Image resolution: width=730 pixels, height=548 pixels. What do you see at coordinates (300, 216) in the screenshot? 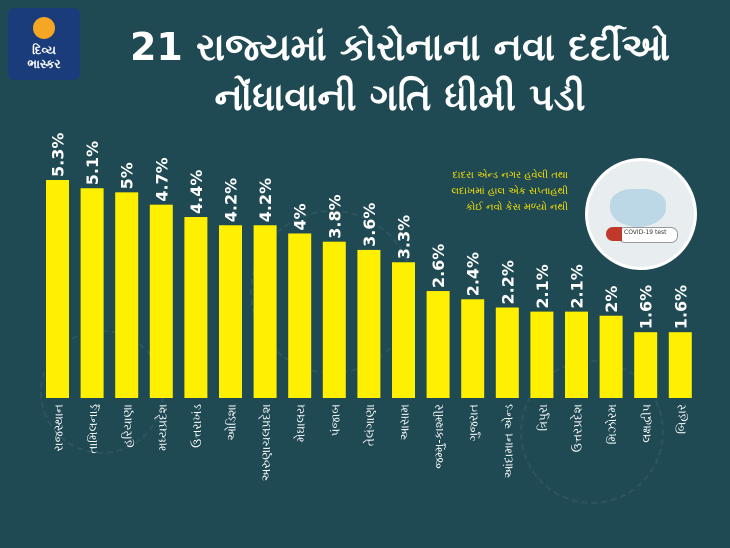
I see `data-label-7: 4%` at bounding box center [300, 216].